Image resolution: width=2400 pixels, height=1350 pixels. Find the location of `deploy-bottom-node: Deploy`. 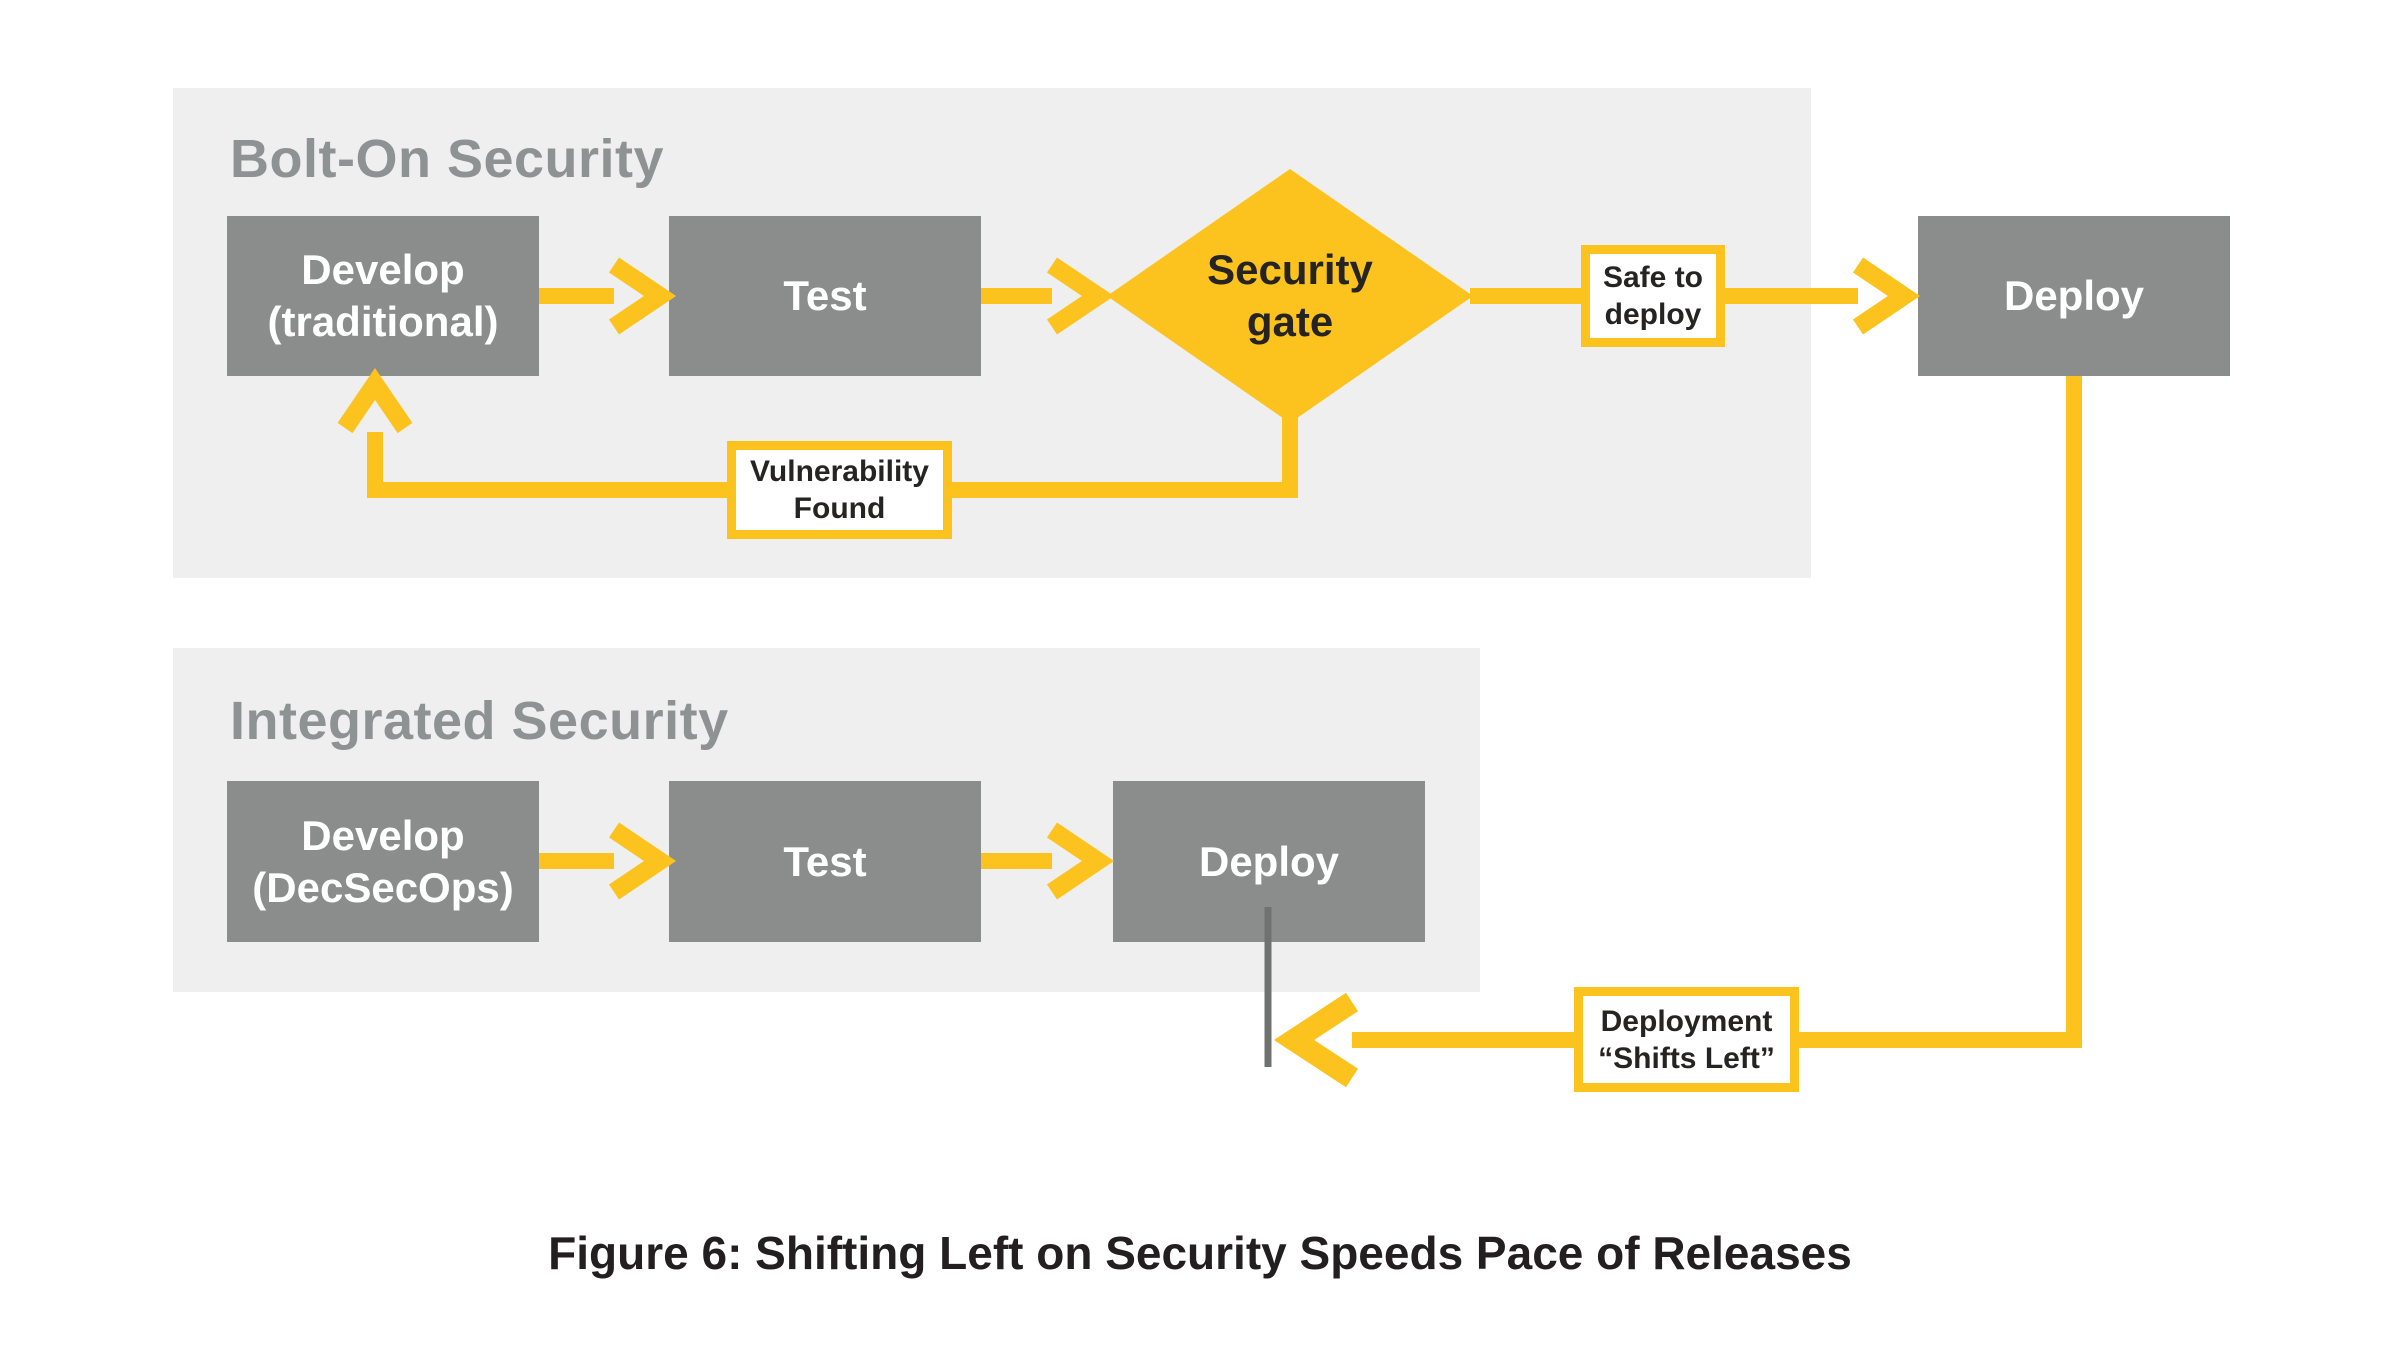

deploy-bottom-node: Deploy is located at coordinates (1269, 861).